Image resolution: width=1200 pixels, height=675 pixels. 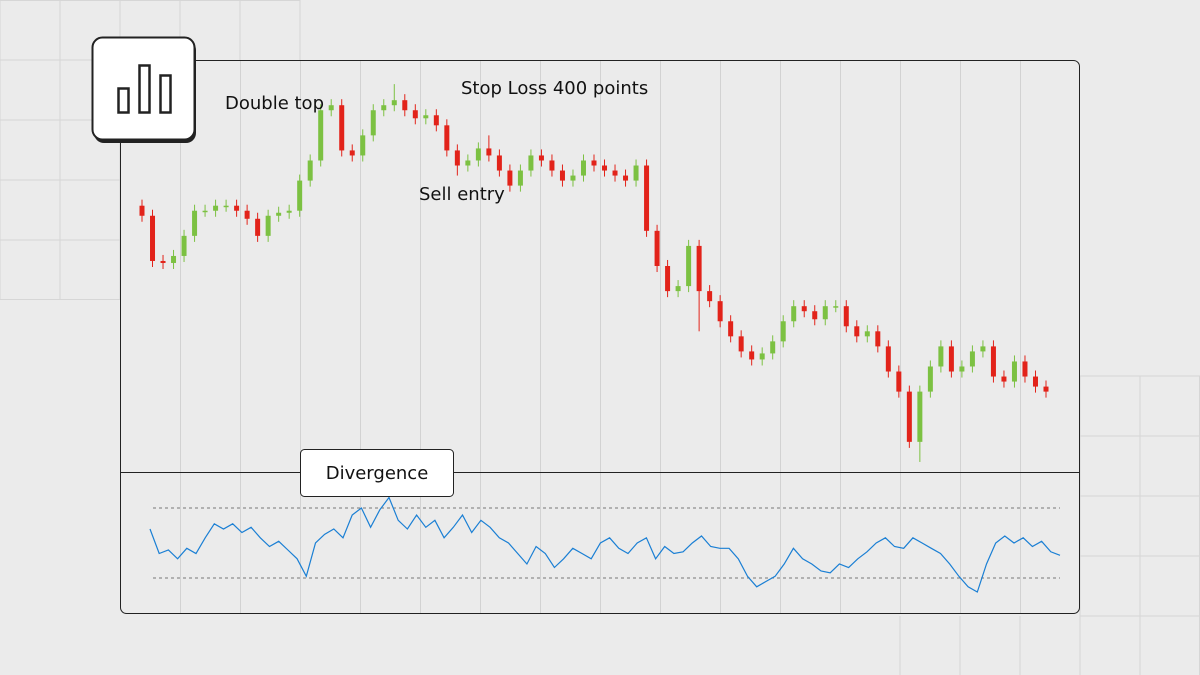 What do you see at coordinates (462, 194) in the screenshot?
I see `annotation: Sell entry` at bounding box center [462, 194].